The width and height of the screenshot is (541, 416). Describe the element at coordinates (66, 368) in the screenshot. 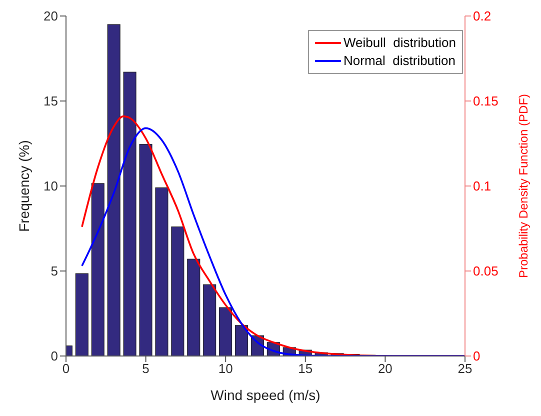

I see `x-tick-label: 0` at that location.